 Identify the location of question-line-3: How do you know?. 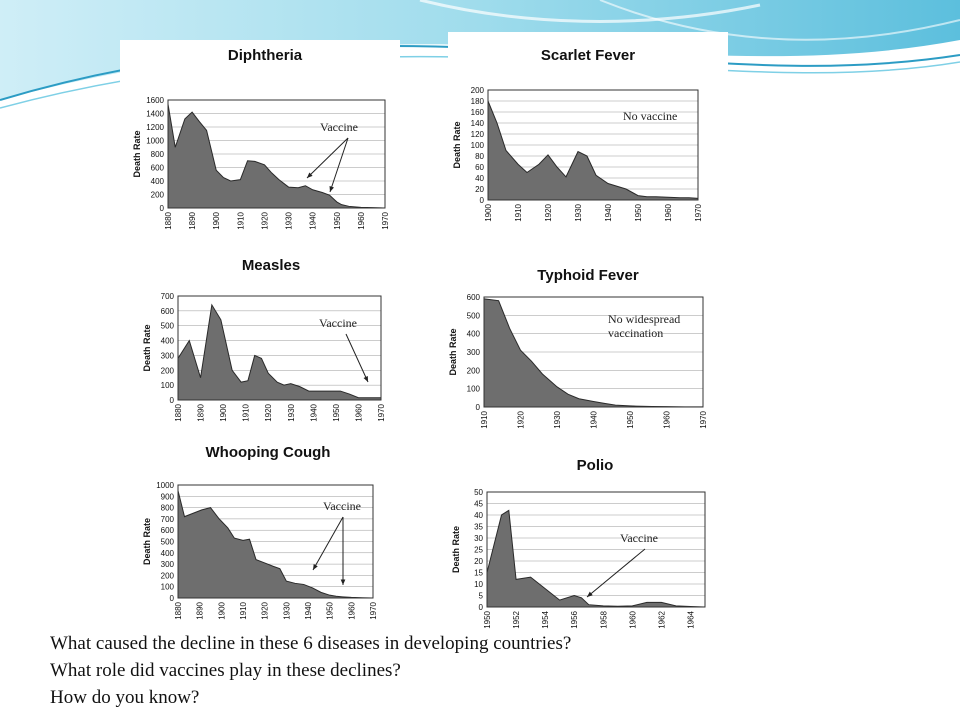
(125, 697).